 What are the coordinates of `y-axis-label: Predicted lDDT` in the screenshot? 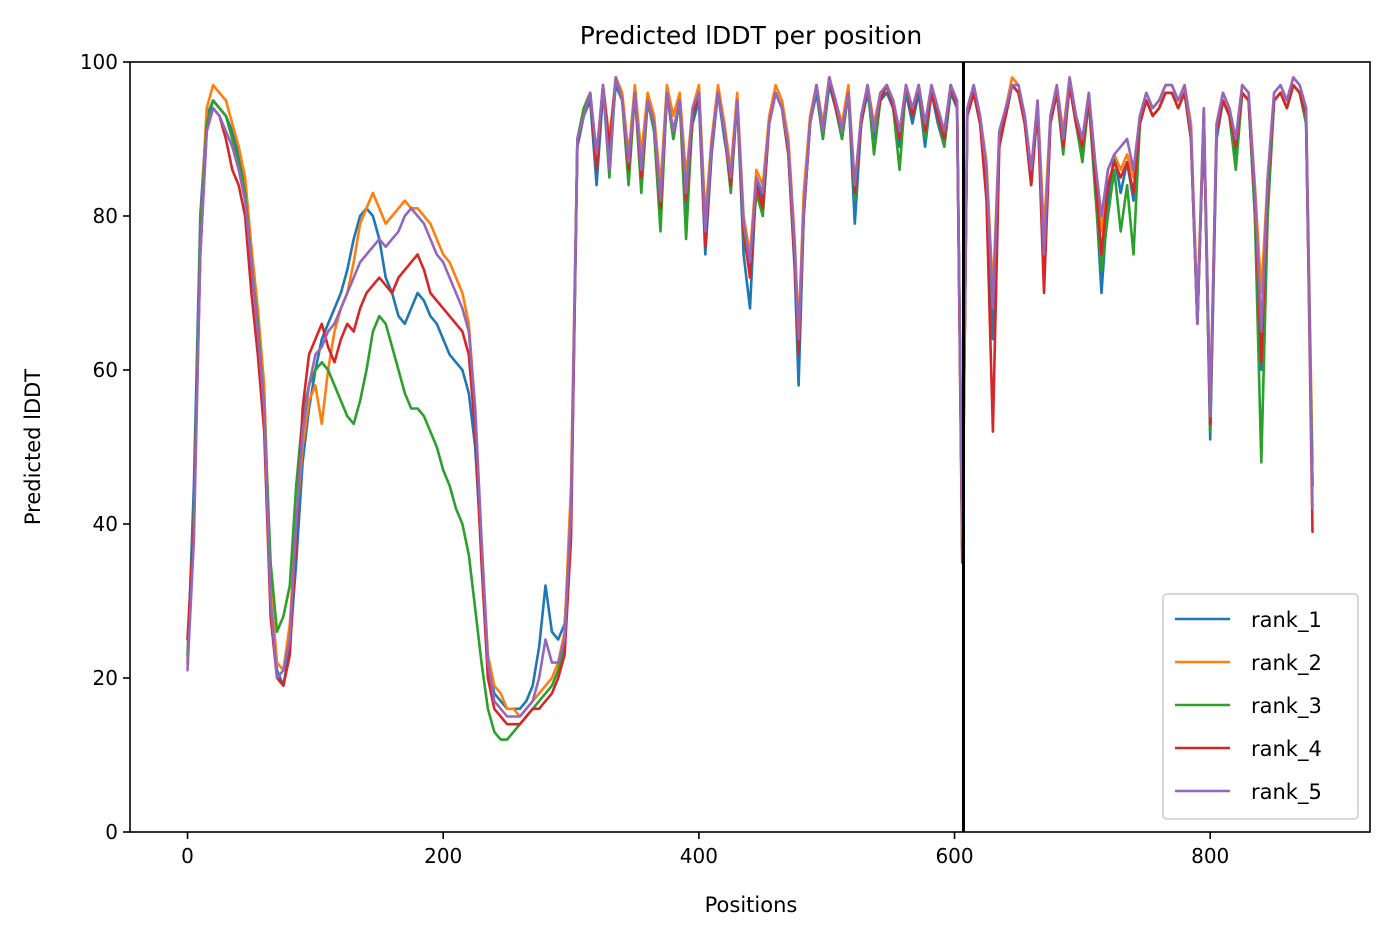 It's located at (33, 447).